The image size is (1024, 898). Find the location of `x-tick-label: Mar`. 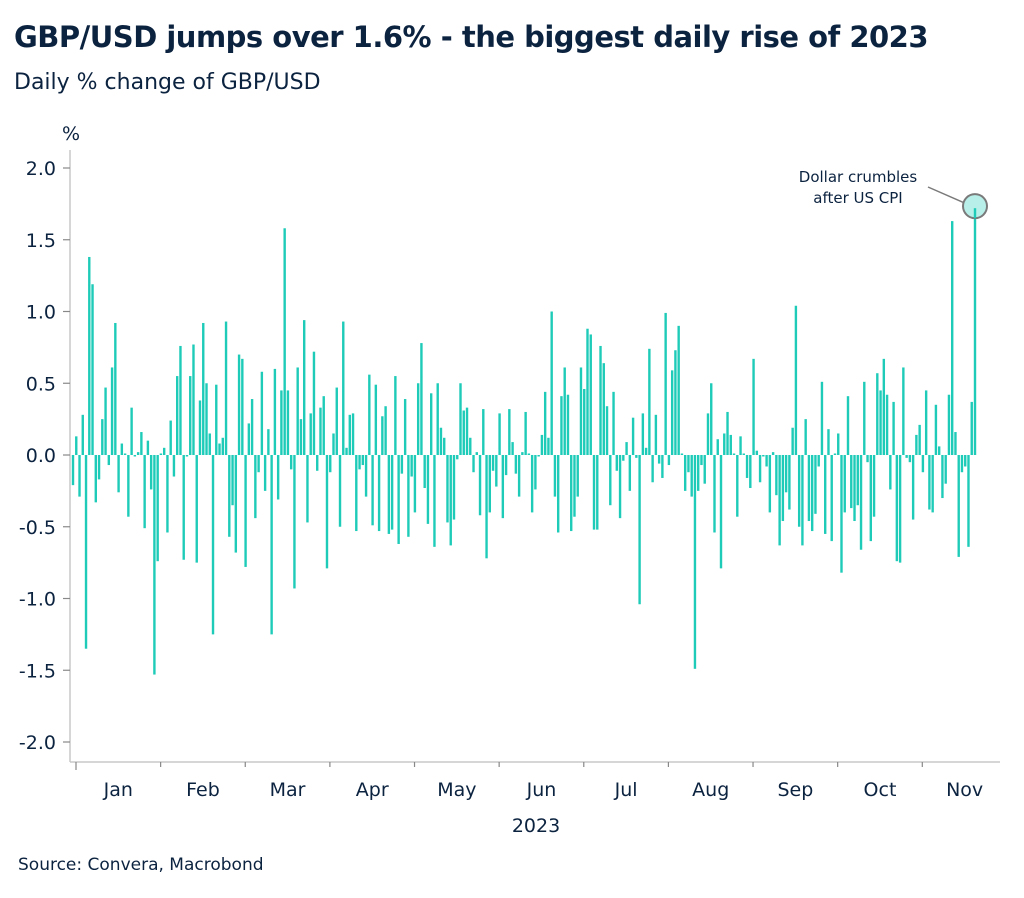

x-tick-label: Mar is located at coordinates (288, 790).